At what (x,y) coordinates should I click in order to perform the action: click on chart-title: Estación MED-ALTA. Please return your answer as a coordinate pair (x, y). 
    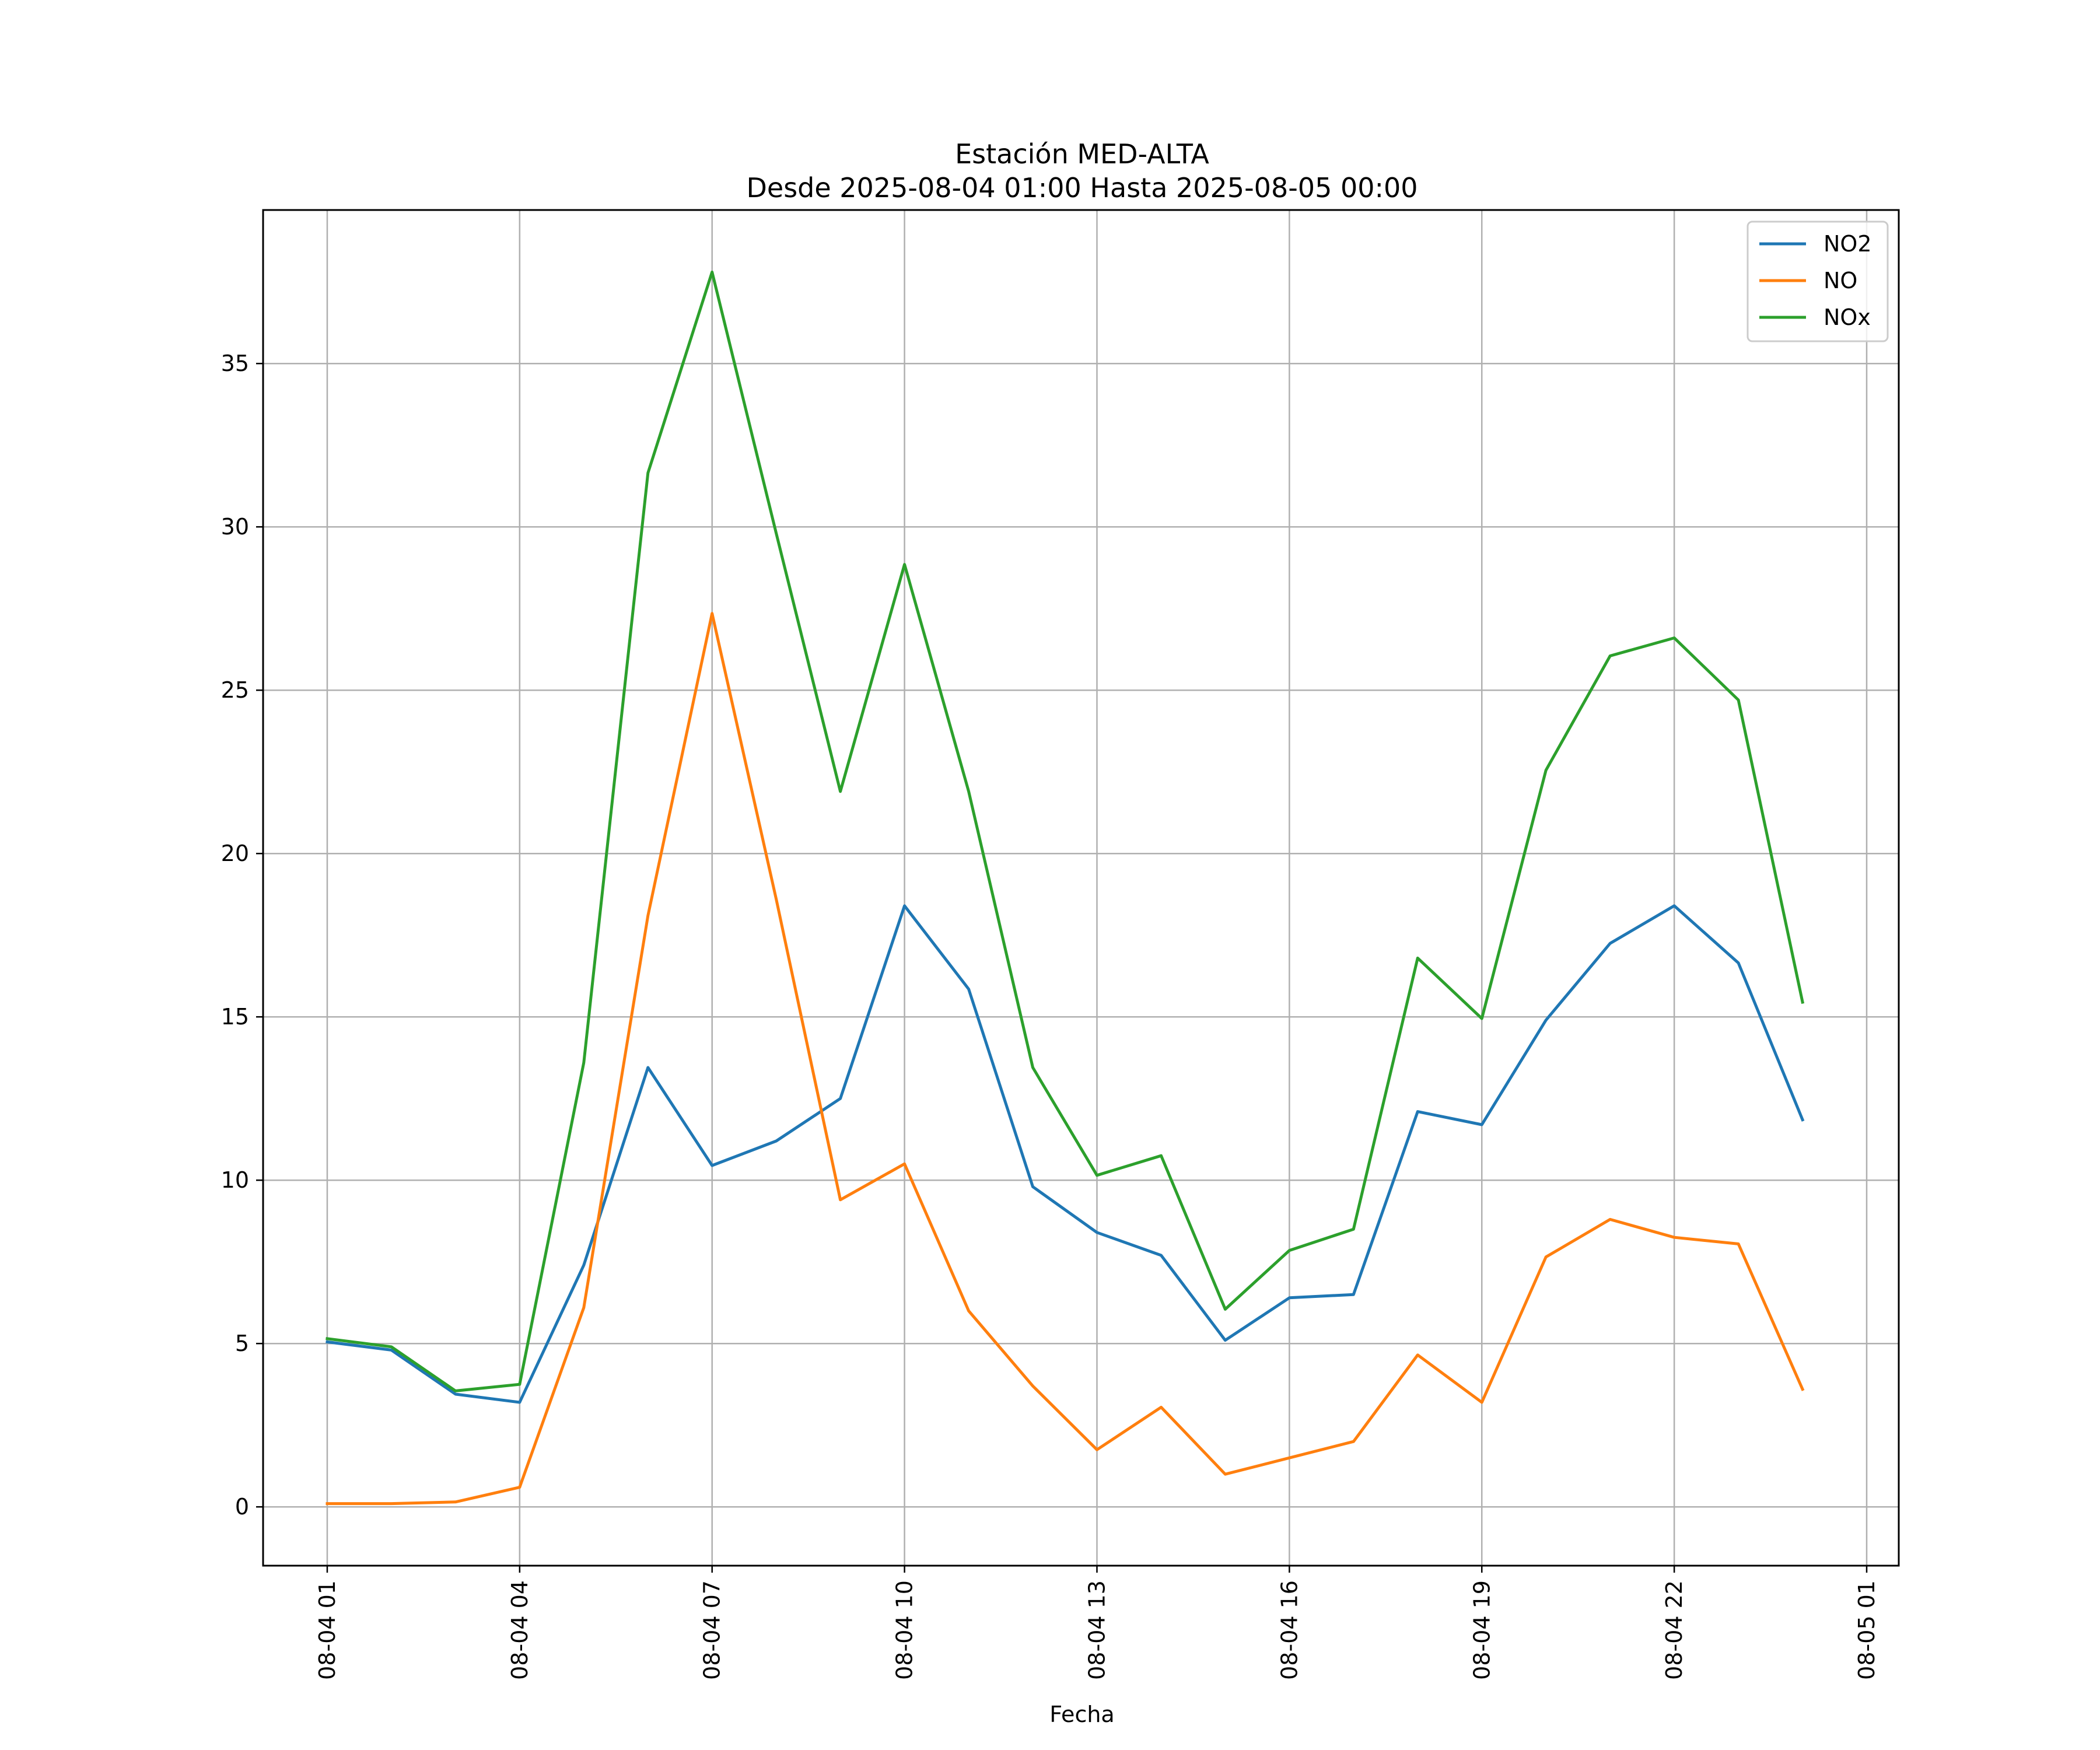
    Looking at the image, I should click on (1082, 154).